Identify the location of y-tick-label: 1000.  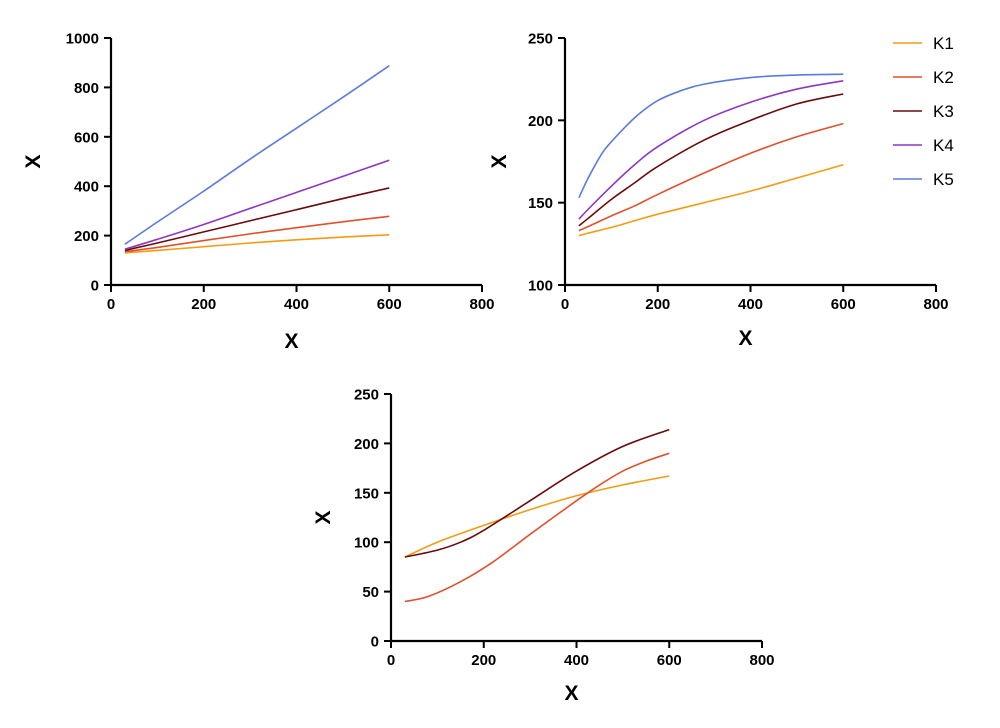
(82, 39).